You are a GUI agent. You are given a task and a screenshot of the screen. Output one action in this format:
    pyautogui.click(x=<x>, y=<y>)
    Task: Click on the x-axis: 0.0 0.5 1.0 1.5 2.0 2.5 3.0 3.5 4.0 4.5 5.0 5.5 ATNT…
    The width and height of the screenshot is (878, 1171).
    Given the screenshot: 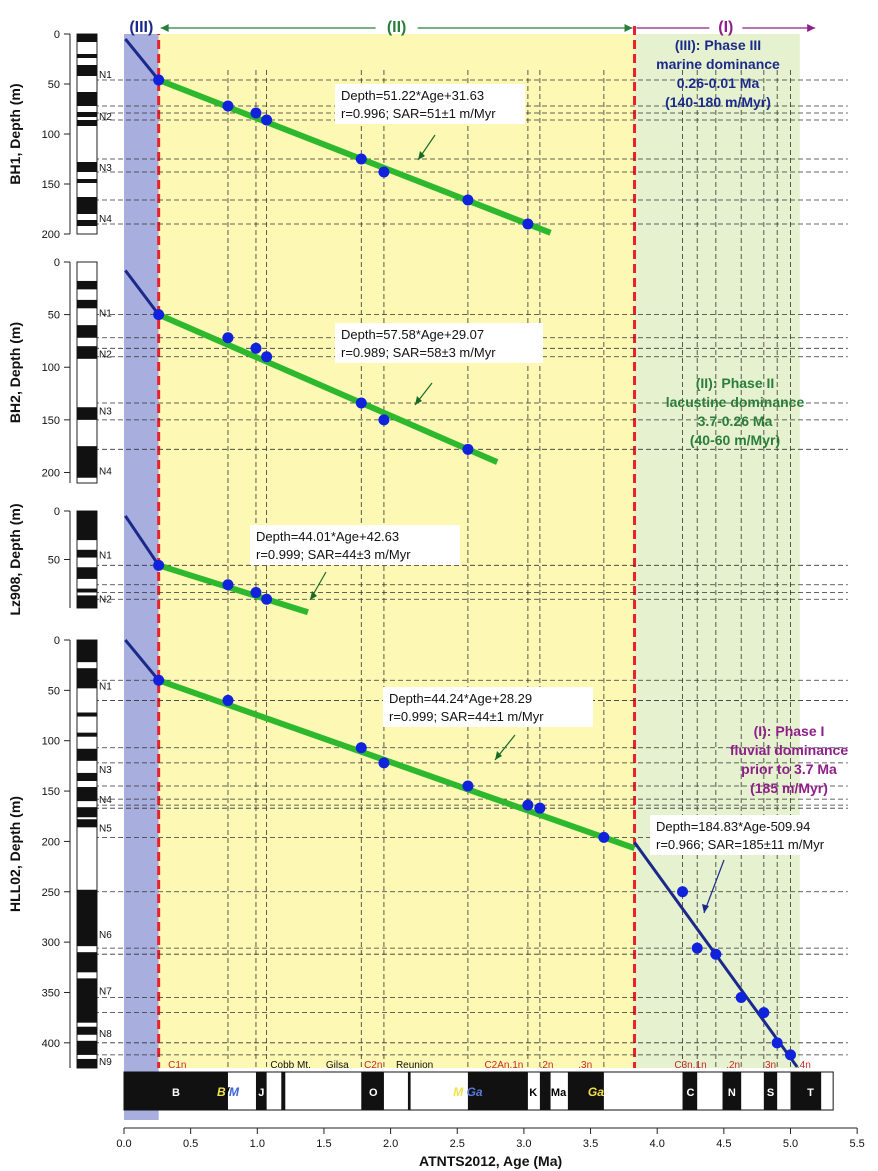 What is the action you would take?
    pyautogui.click(x=490, y=1148)
    